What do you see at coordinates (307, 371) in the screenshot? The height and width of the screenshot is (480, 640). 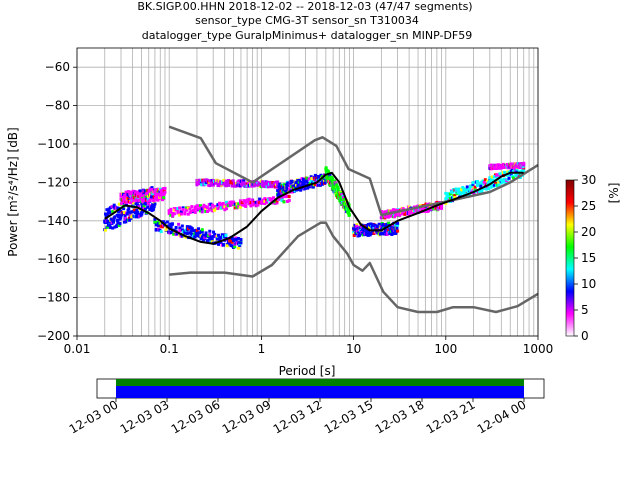 I see `x-axis-label: Period [s]` at bounding box center [307, 371].